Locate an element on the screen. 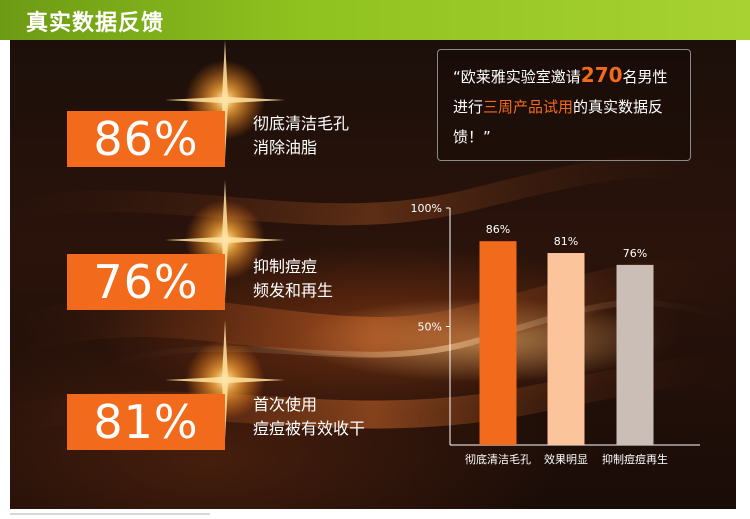 This screenshot has height=519, width=750. y-tick-label: 50% is located at coordinates (430, 327).